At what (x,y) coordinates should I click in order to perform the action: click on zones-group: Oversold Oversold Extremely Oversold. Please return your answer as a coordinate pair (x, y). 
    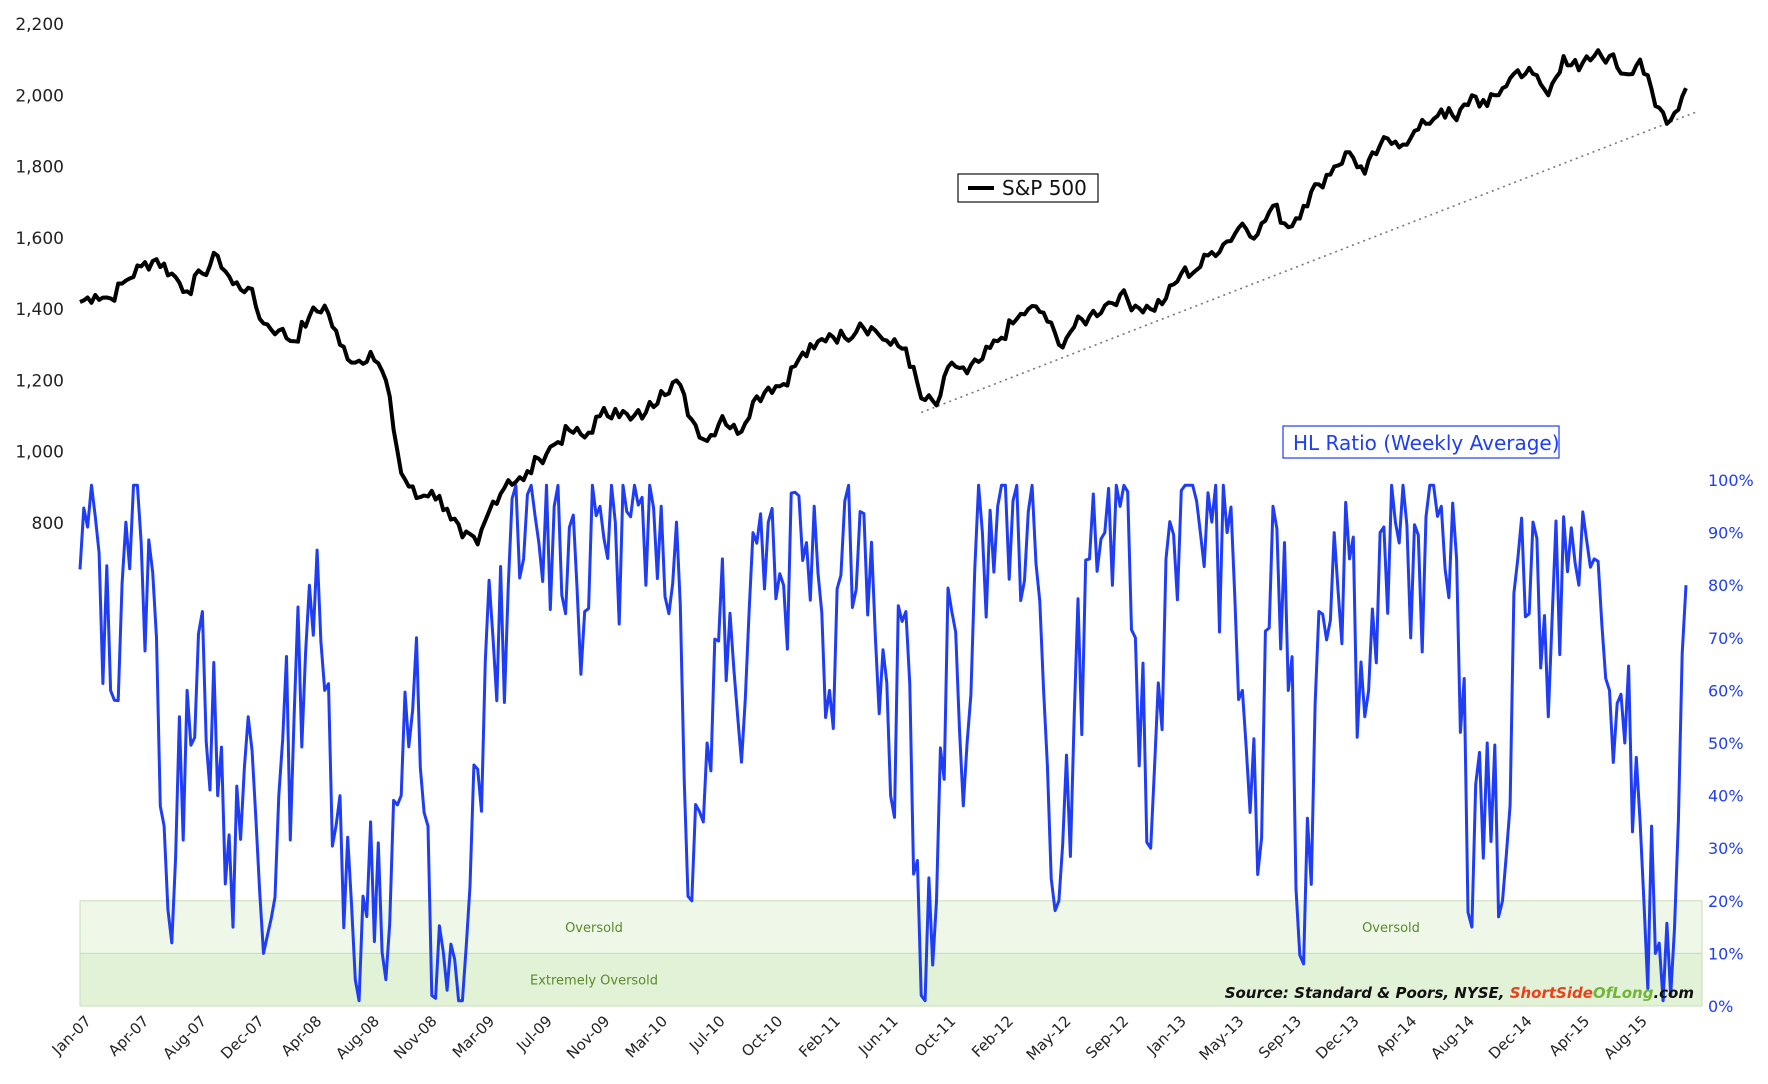
    Looking at the image, I should click on (891, 953).